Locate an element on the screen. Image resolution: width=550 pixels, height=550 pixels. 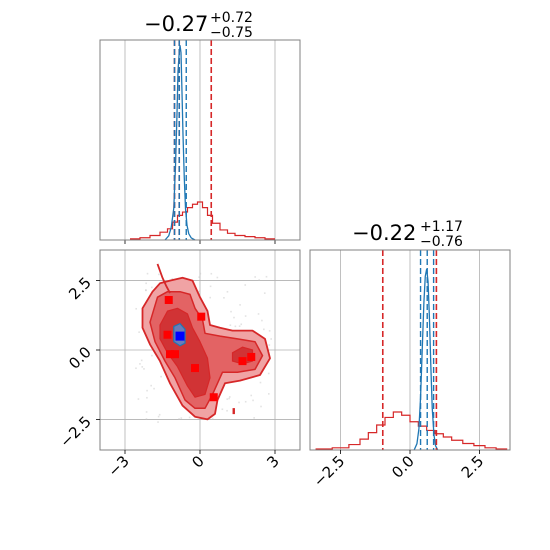
marginal-y-marks is located at coordinates (411, 350).